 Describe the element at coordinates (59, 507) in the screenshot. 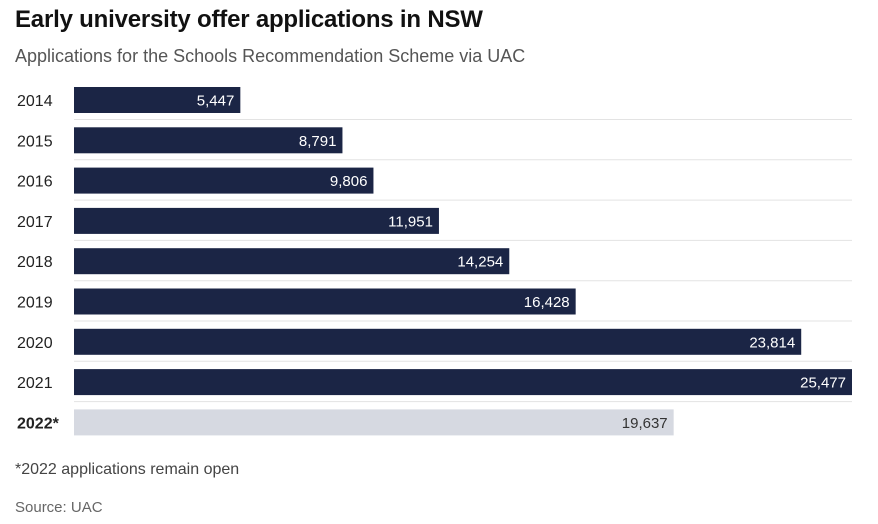

I see `chart-source: Source: UAC` at that location.